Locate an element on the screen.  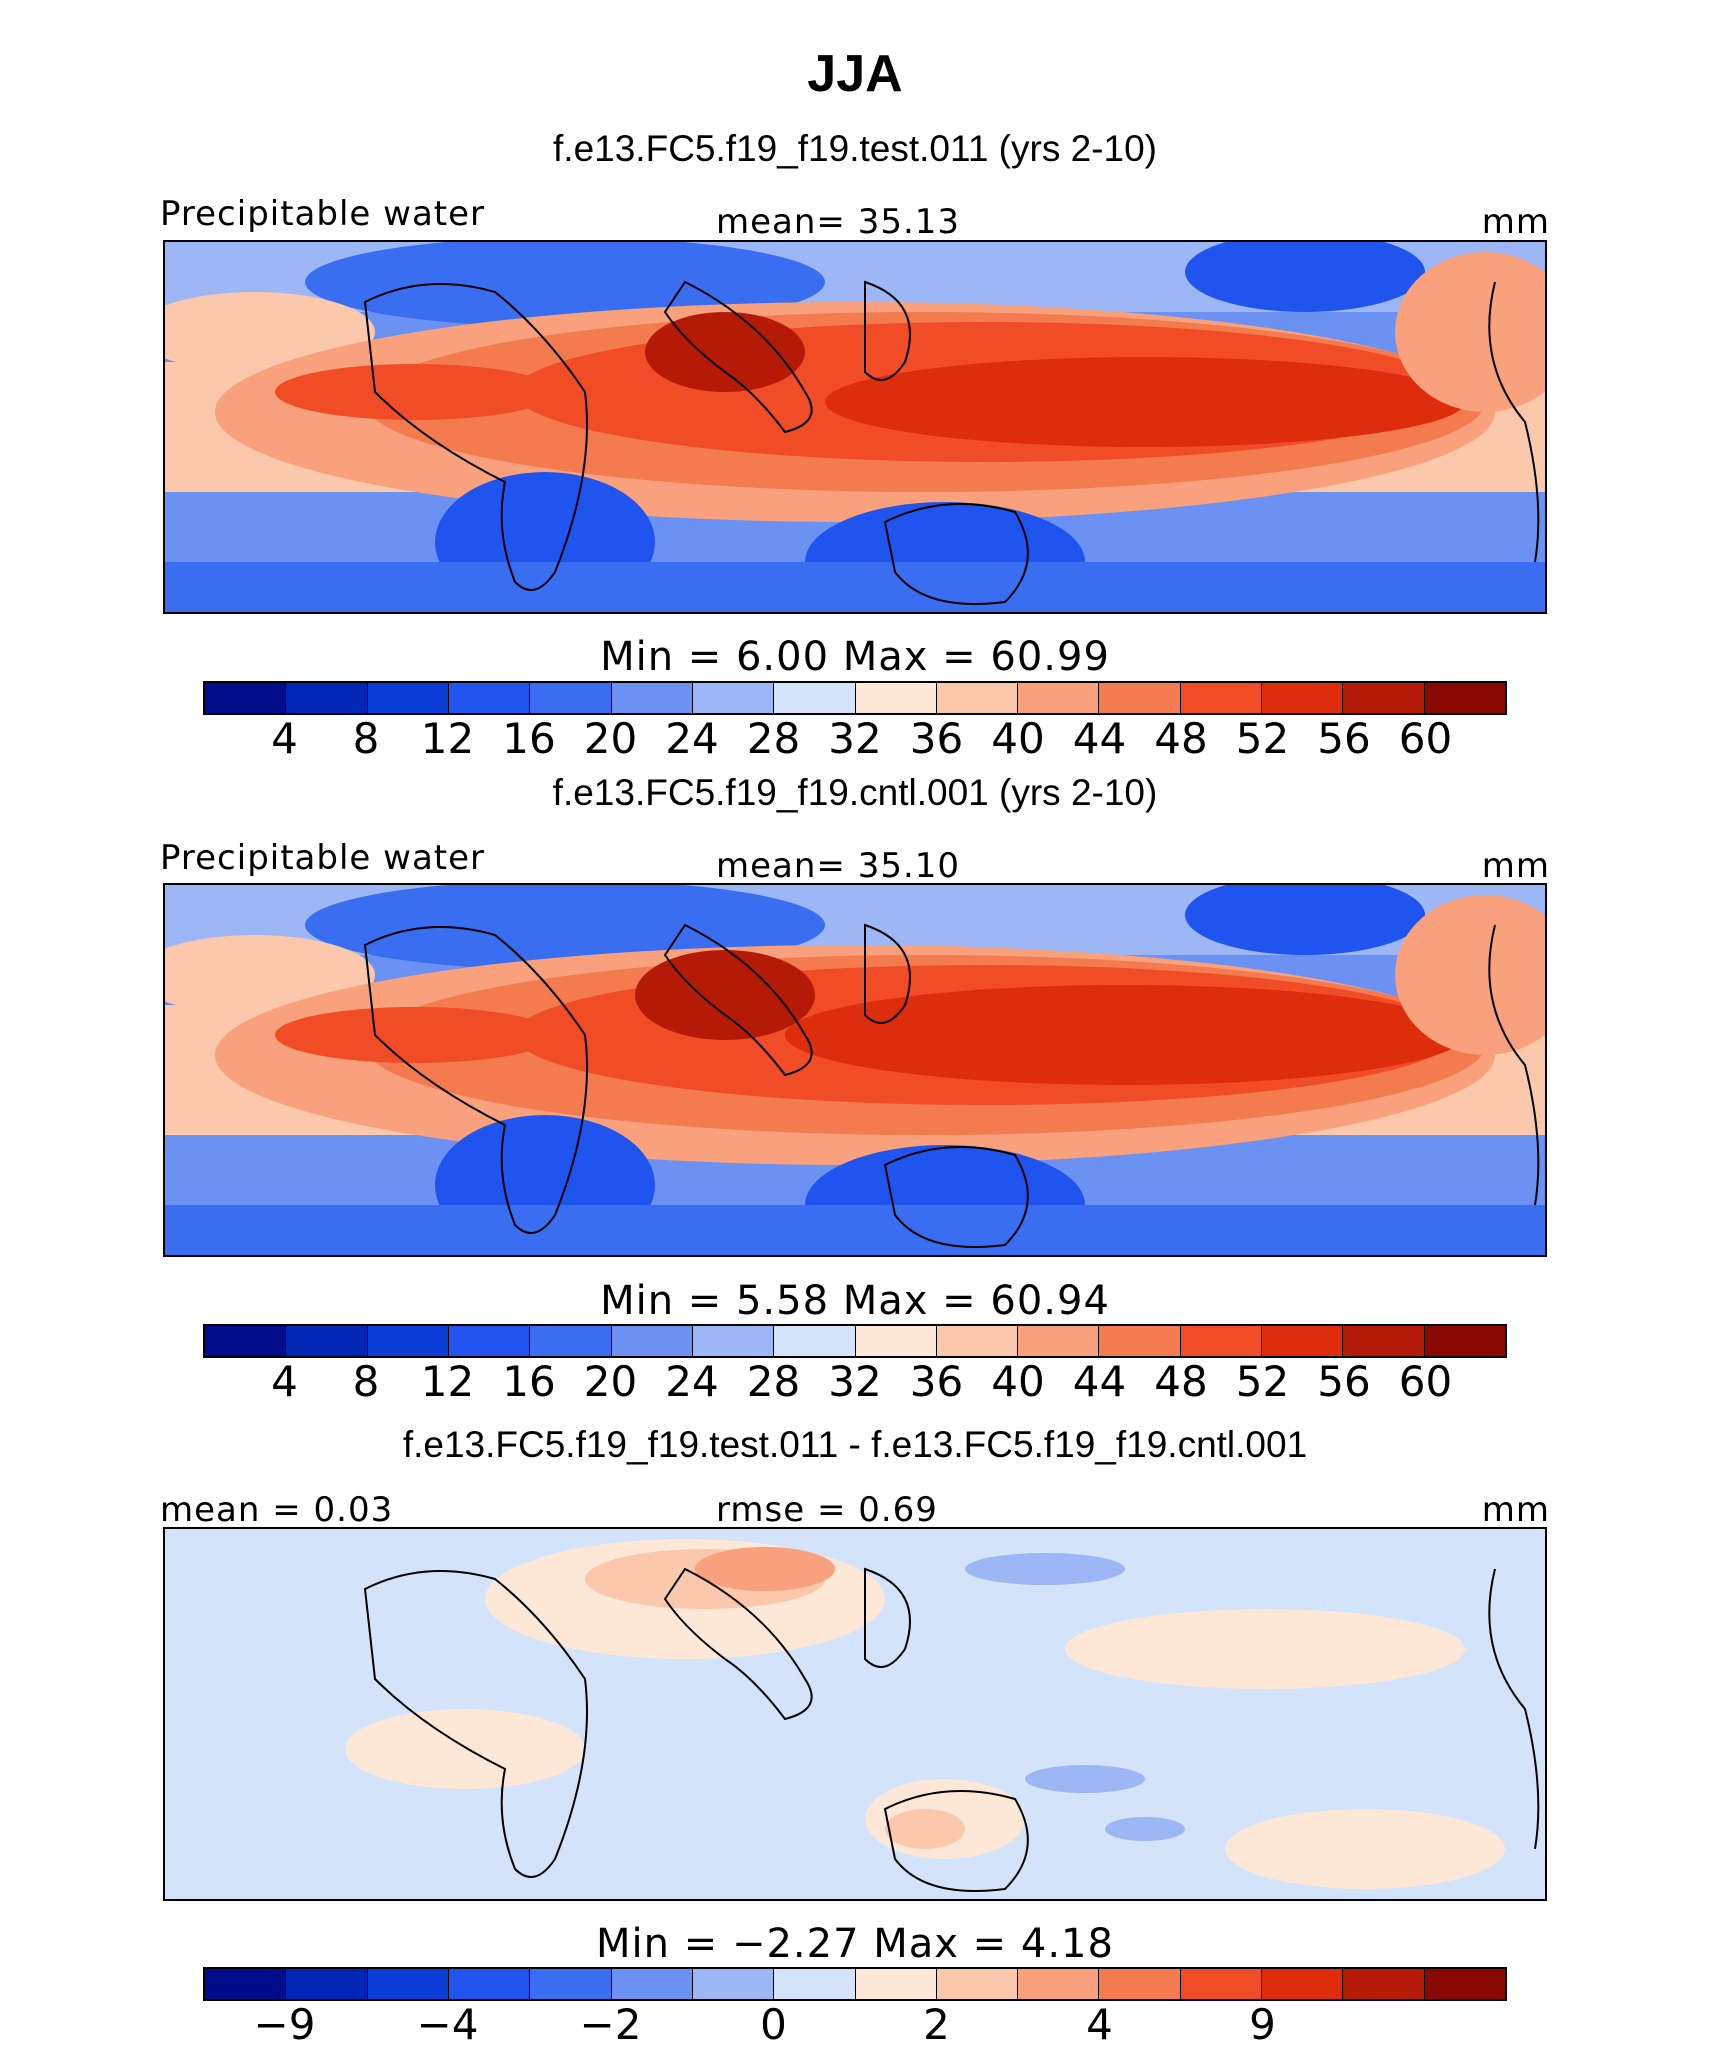
panel-1-map-field is located at coordinates (855, 427).